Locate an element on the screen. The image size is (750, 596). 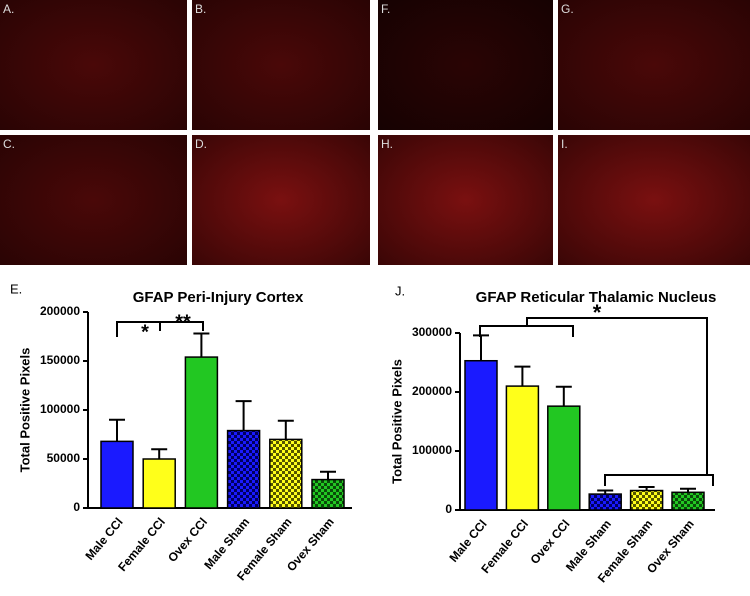
chart-title: GFAP Peri-Injury Cortex is located at coordinates (218, 297).